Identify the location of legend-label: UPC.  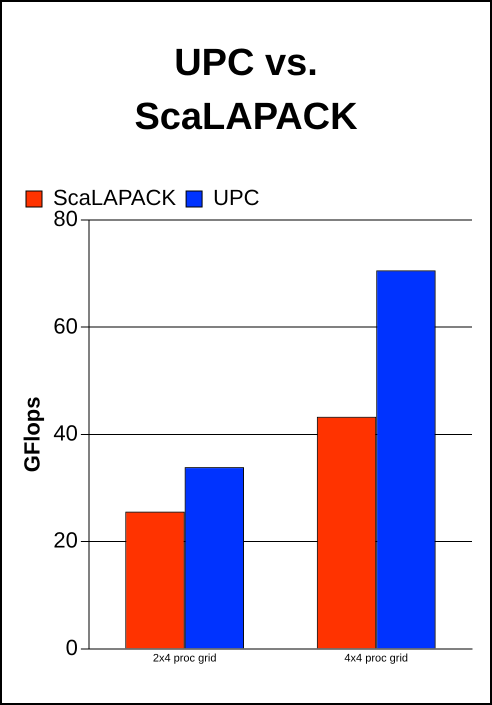
(236, 197).